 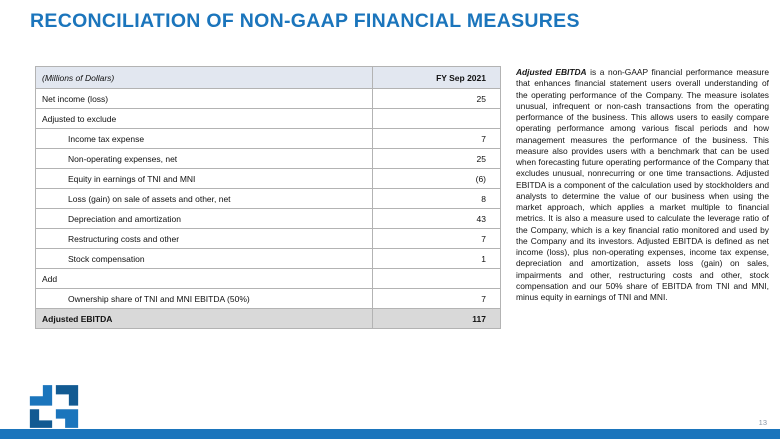 I want to click on table-row: Net income (loss) 25, so click(x=268, y=98).